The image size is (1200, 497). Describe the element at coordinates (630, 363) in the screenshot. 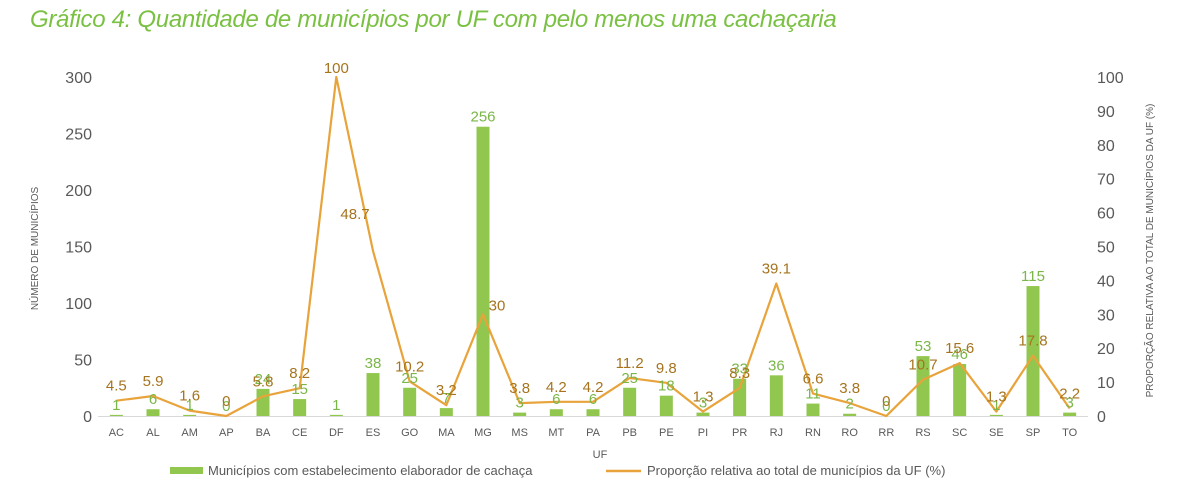

I see `line-data-label-pb: 11.2` at that location.